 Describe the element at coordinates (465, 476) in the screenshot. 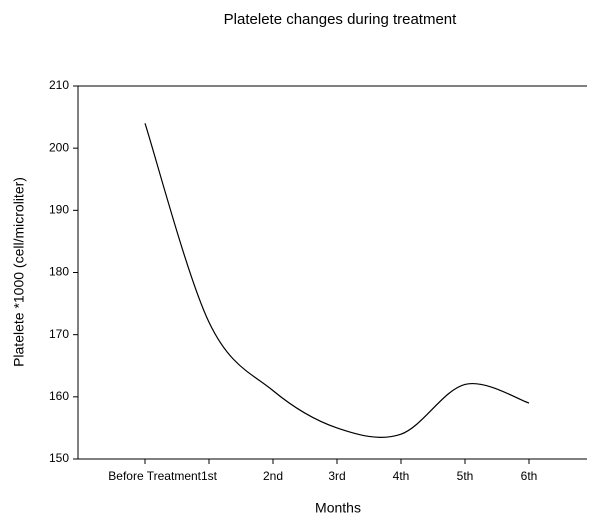

I see `x-tick-label: 5th` at that location.